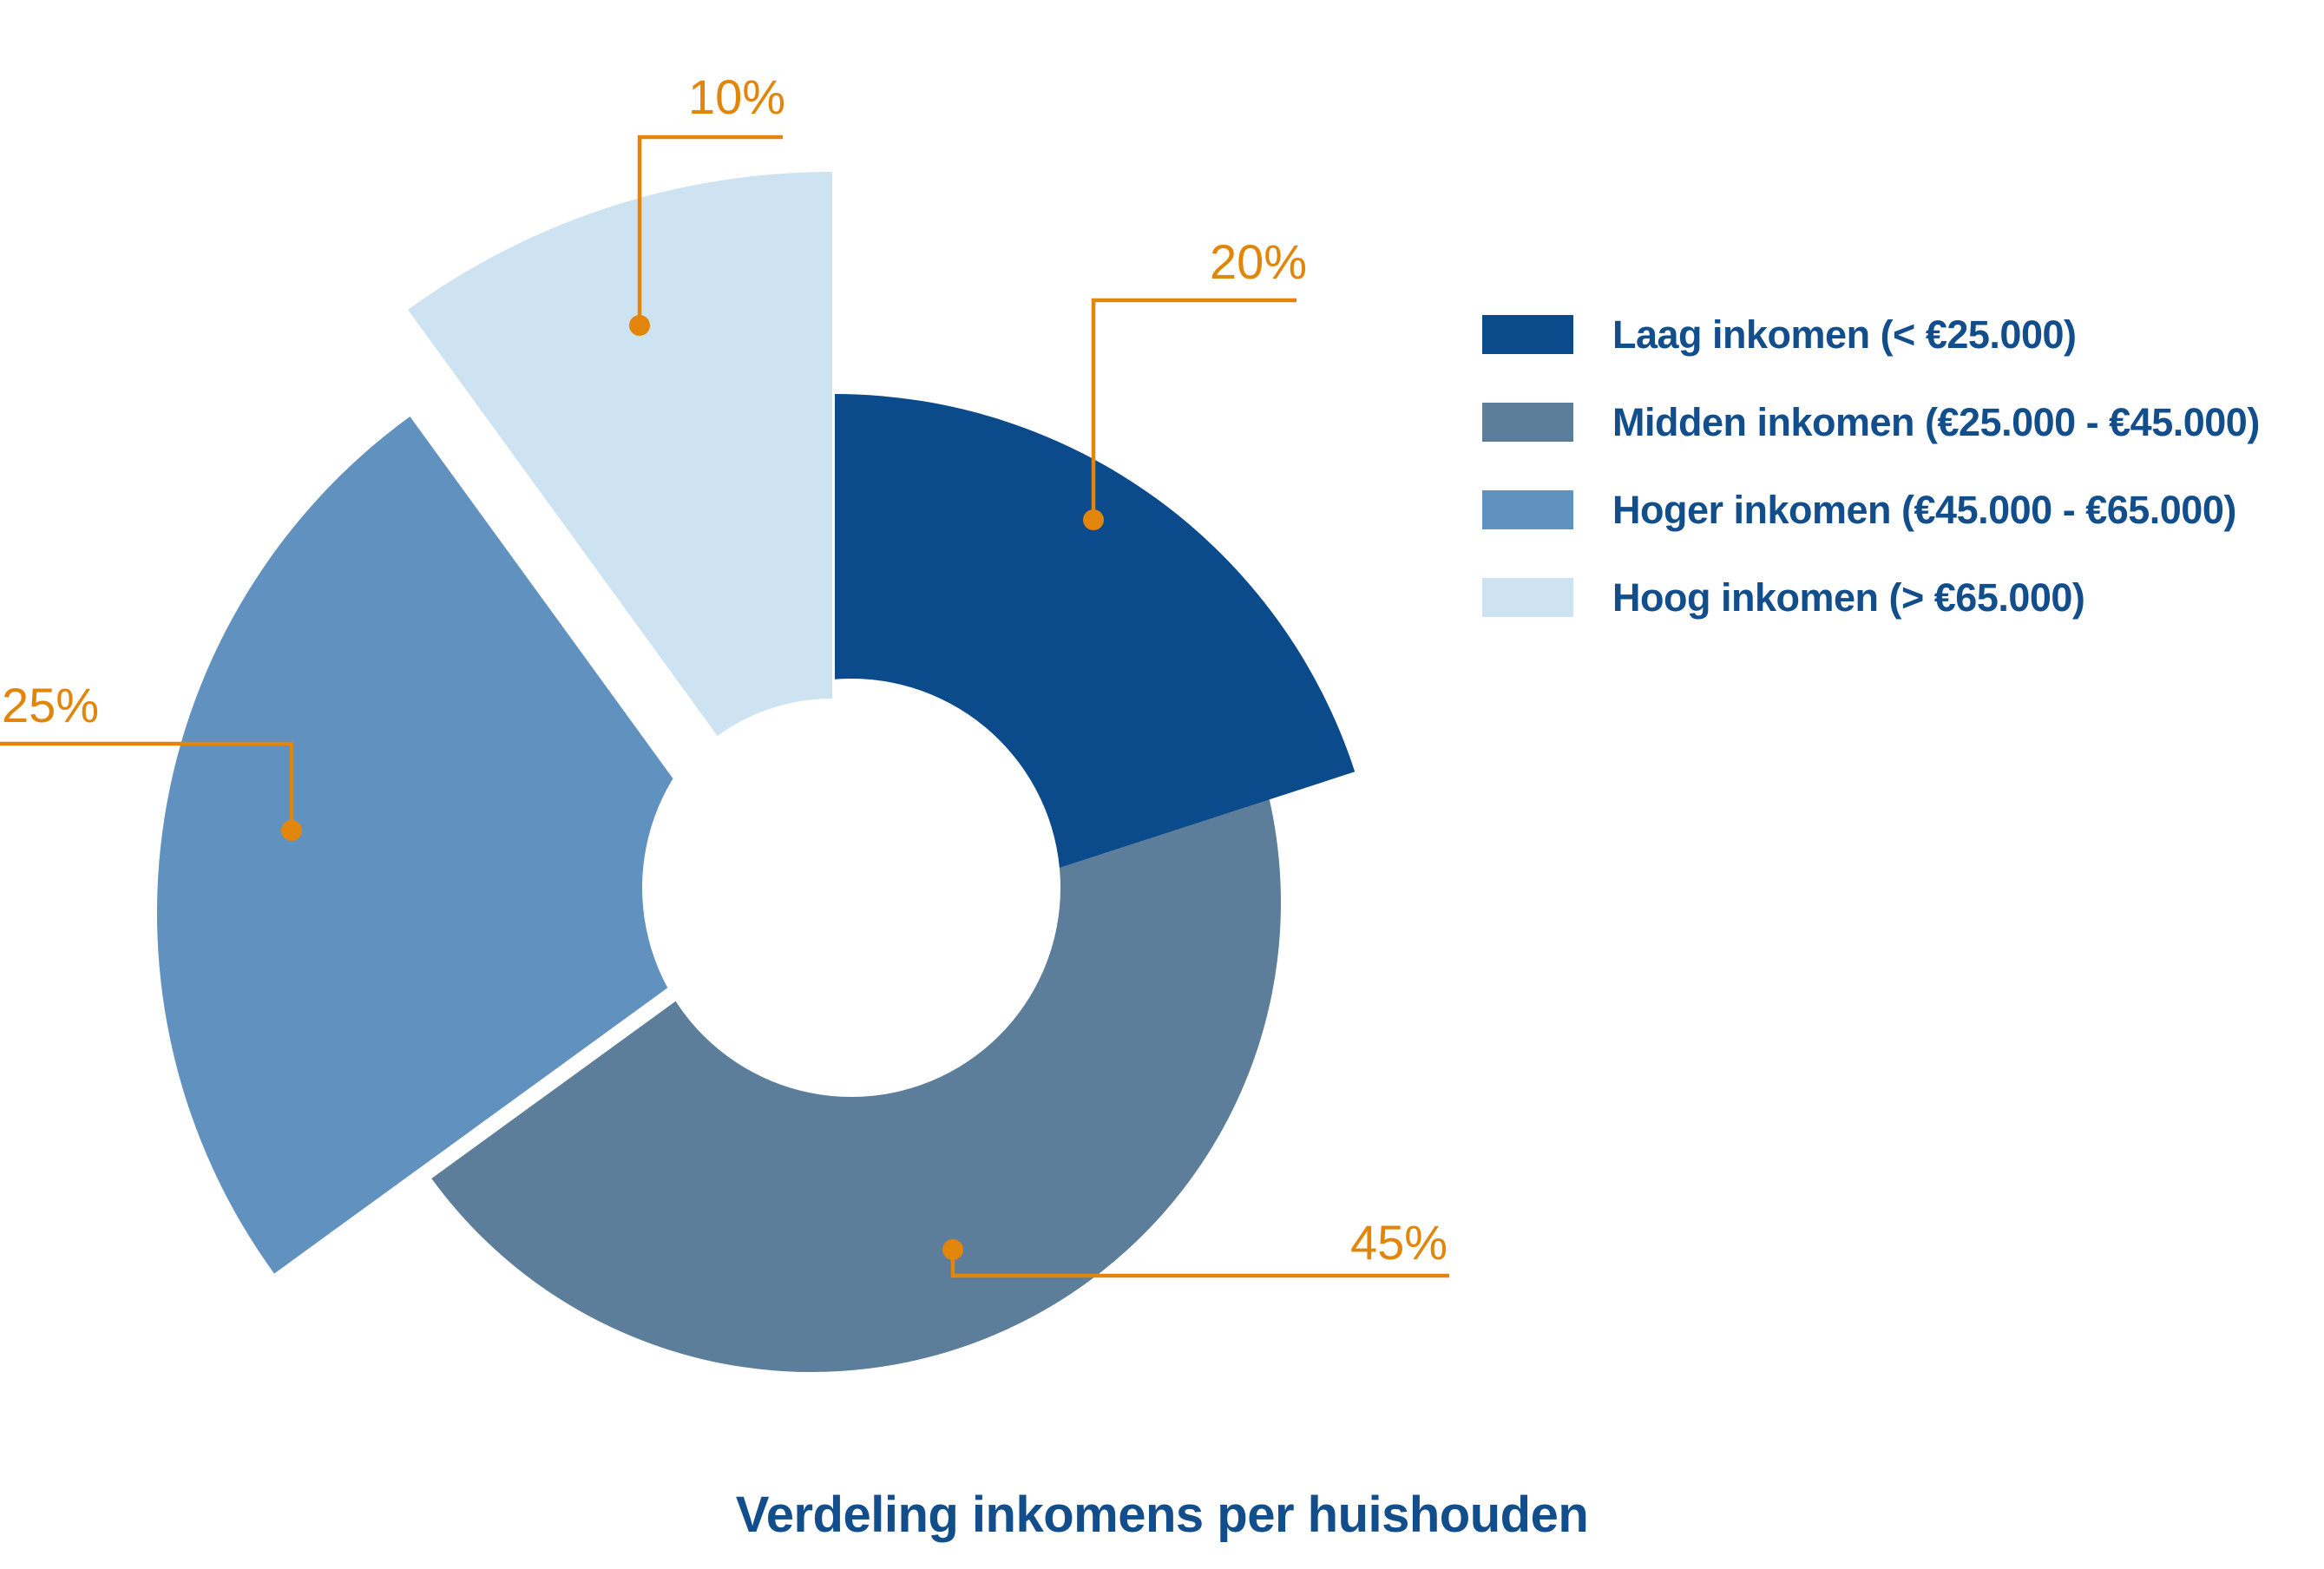 The width and height of the screenshot is (2324, 1569). Describe the element at coordinates (620, 454) in the screenshot. I see `slice-hoog-inkomen` at that location.